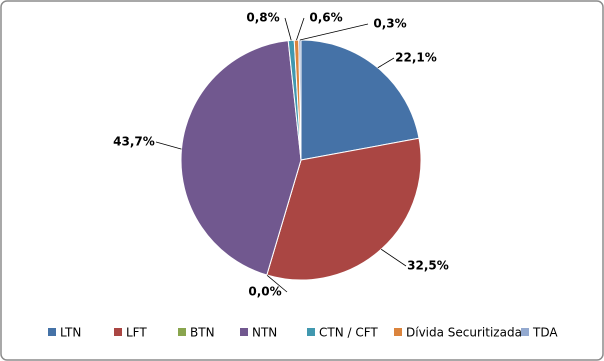  Describe the element at coordinates (389, 24) in the screenshot. I see `data-label: 0,3%` at that location.